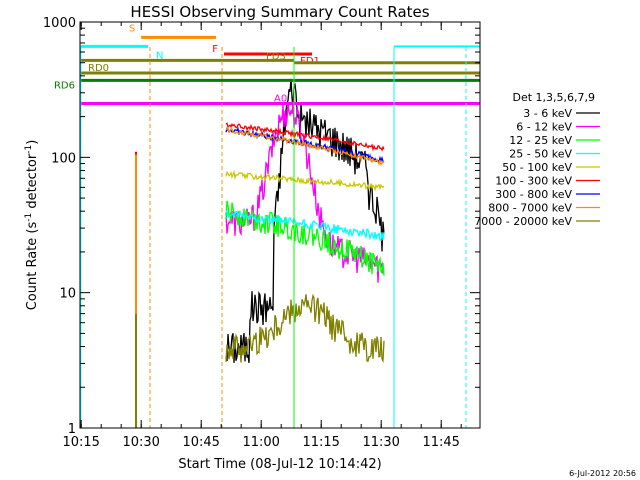 The image size is (640, 480). I want to click on y-tick-label: 10, so click(67, 294).